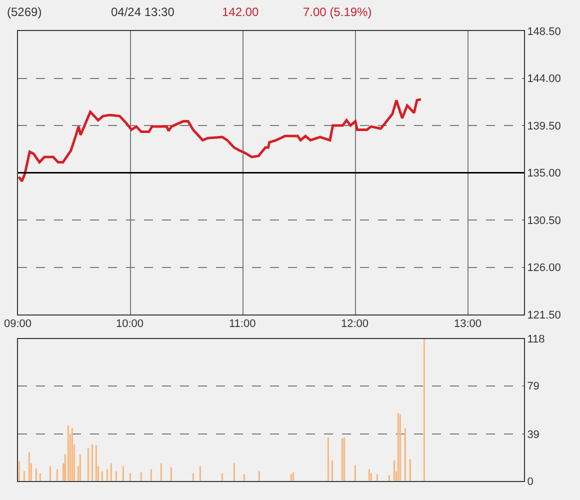 This screenshot has width=580, height=500. I want to click on y-tick-label: 121.50, so click(544, 315).